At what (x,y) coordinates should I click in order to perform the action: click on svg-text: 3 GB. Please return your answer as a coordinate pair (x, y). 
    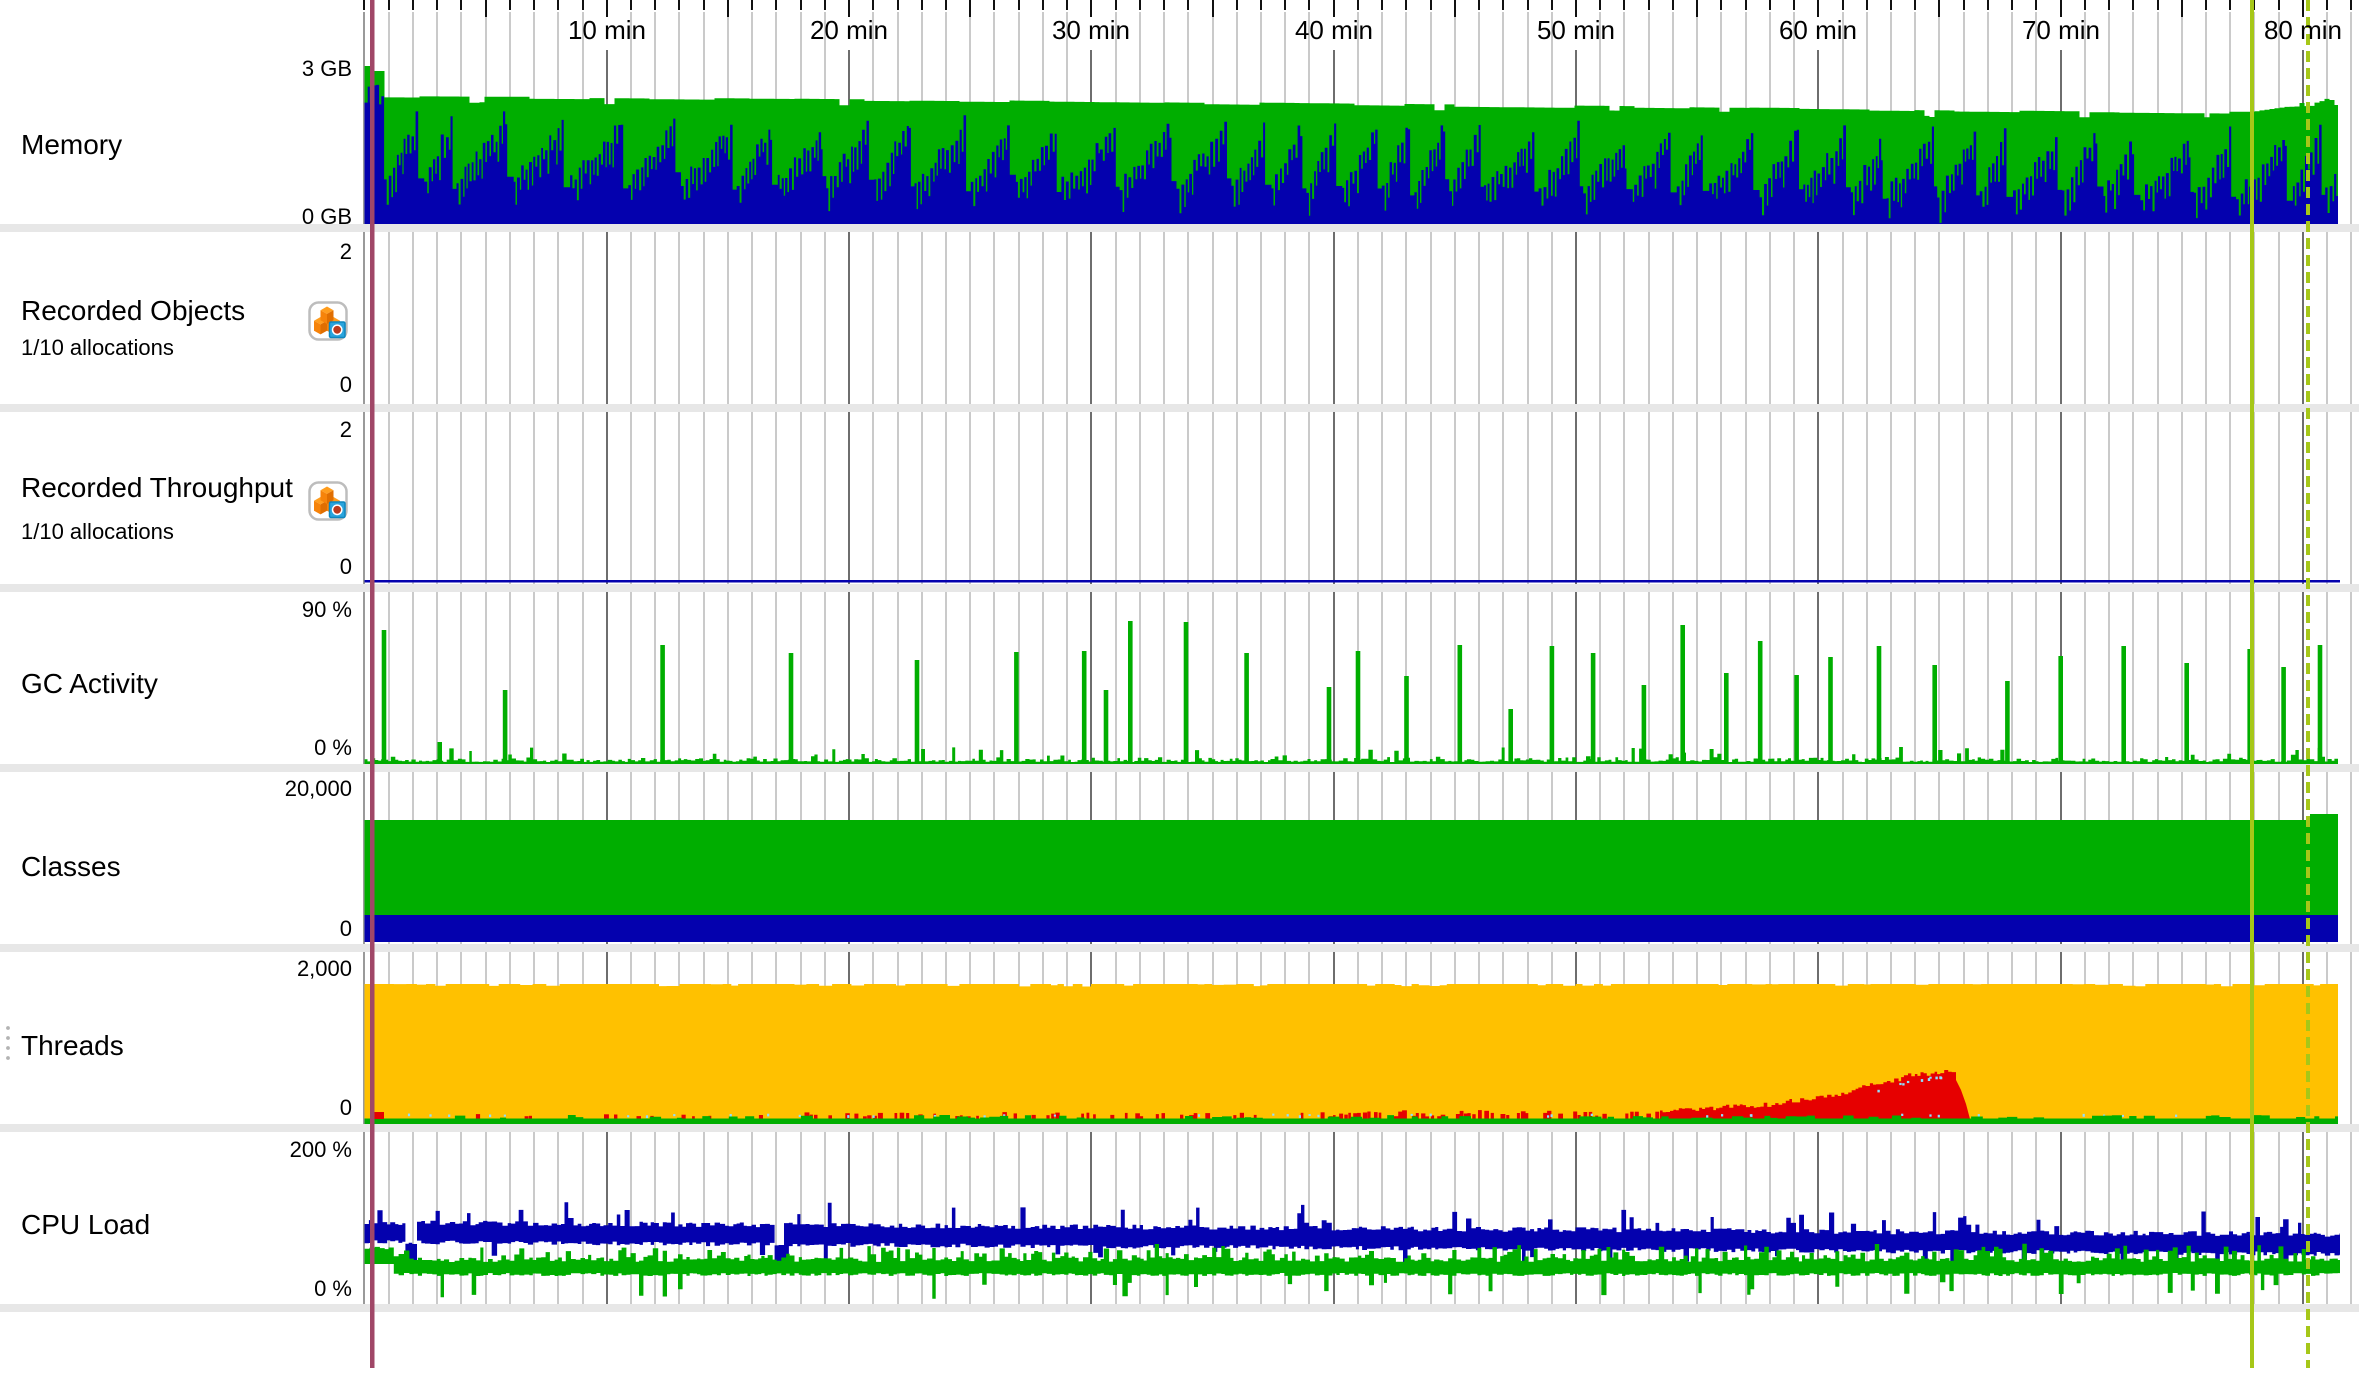
    Looking at the image, I should click on (327, 68).